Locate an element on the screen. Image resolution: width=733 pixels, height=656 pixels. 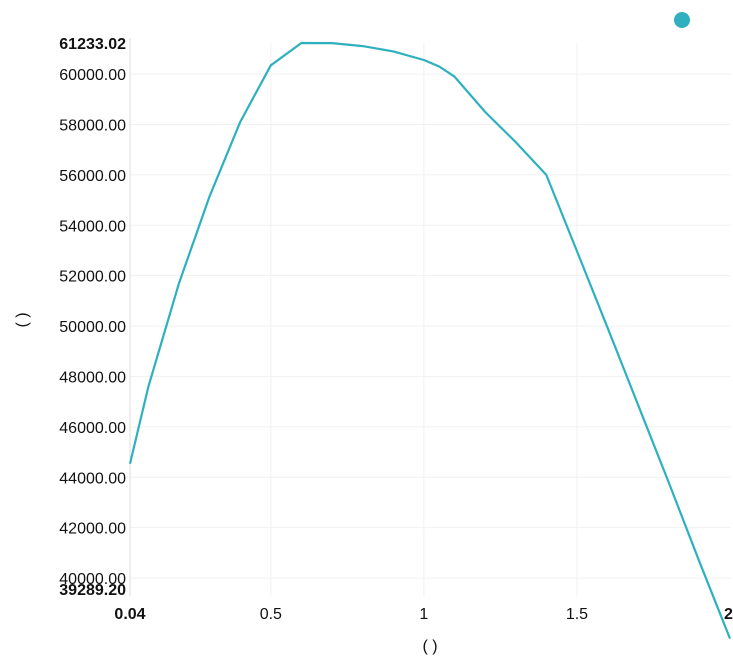
y-tick-label: 56000.00 is located at coordinates (92, 176).